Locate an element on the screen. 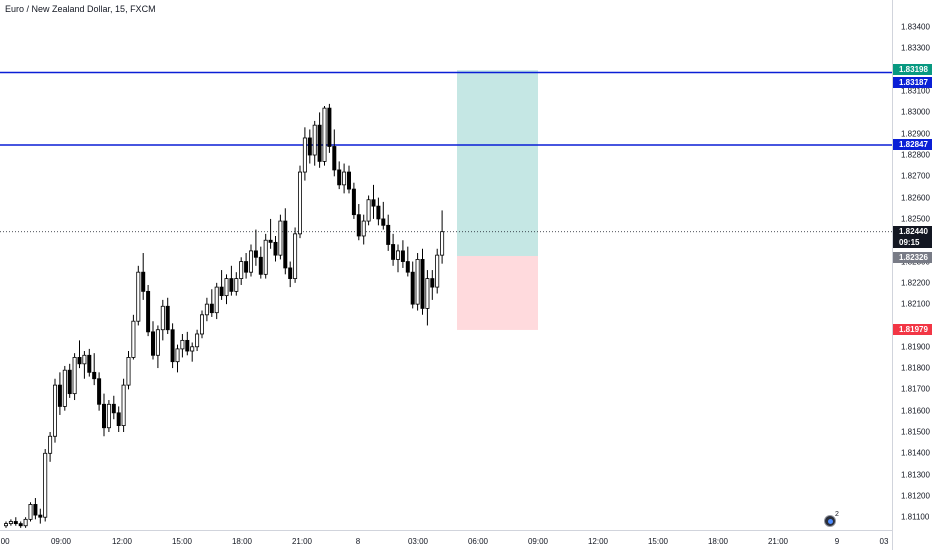 This screenshot has height=551, width=932. upper-line-price-badge: 1.83187 is located at coordinates (912, 83).